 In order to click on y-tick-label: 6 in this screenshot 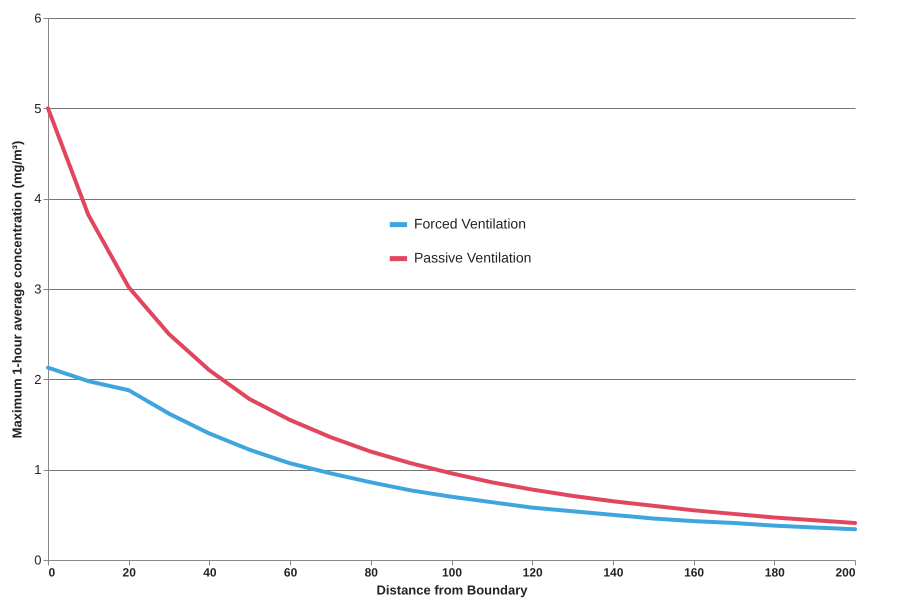, I will do `click(38, 18)`.